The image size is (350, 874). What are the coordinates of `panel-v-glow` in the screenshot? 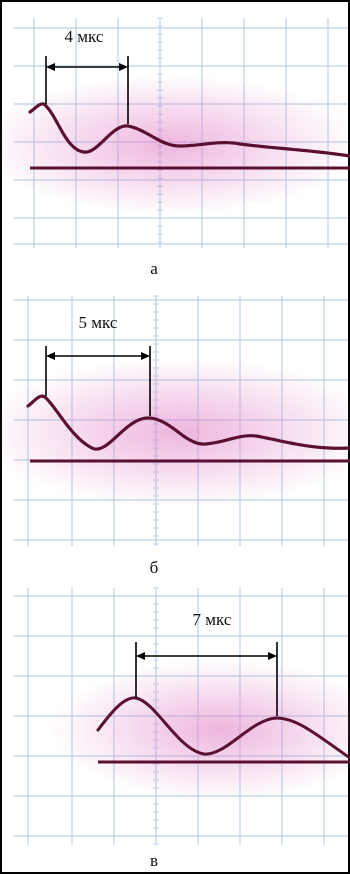 It's located at (200, 730).